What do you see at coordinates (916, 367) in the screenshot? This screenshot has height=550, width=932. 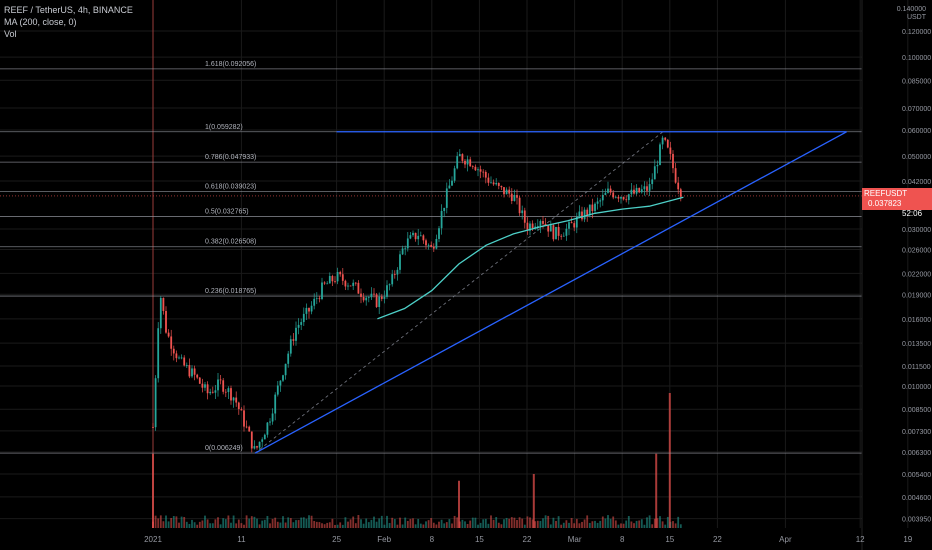 I see `y-tick-label: 0.011500` at bounding box center [916, 367].